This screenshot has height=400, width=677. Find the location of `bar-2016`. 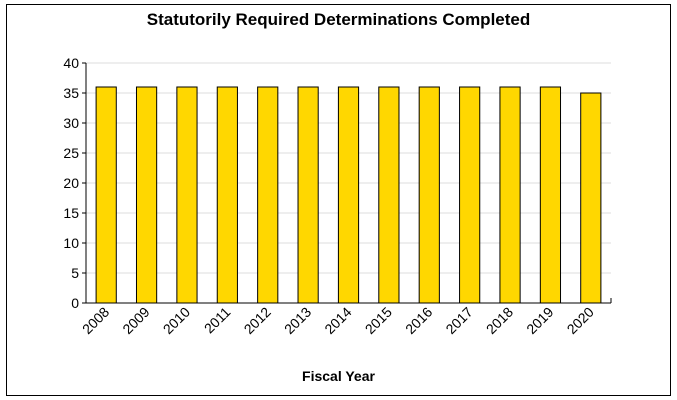

bar-2016 is located at coordinates (429, 195).